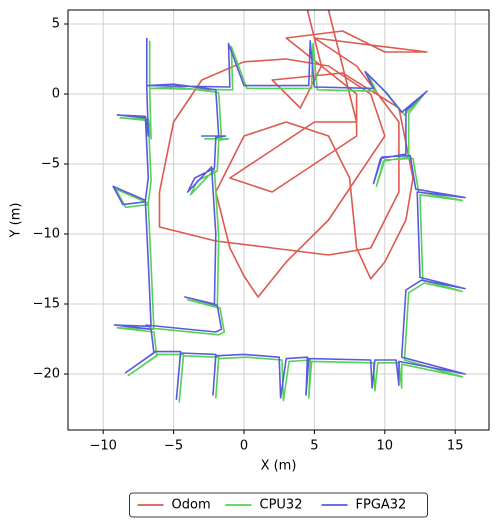  What do you see at coordinates (314, 446) in the screenshot?
I see `x-tick-label: 5` at bounding box center [314, 446].